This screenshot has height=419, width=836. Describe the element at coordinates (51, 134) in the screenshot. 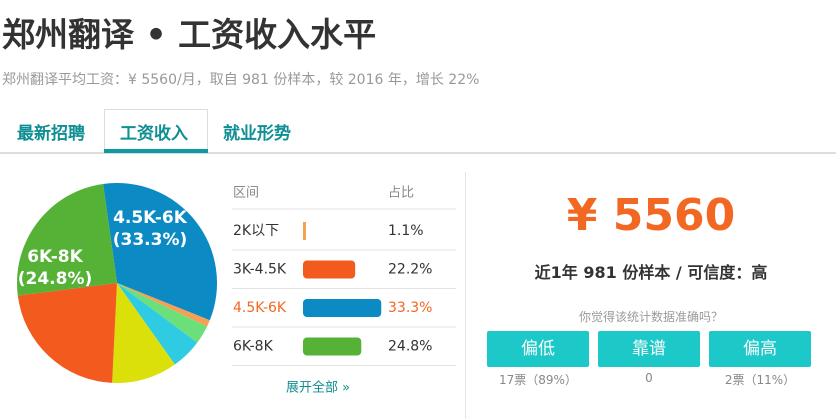

I see `tab: 最新招聘` at that location.